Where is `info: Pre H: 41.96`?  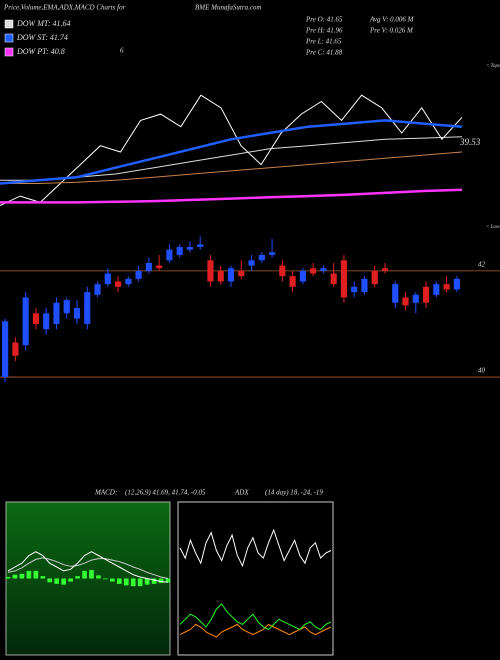
info: Pre H: 41.96 is located at coordinates (324, 31).